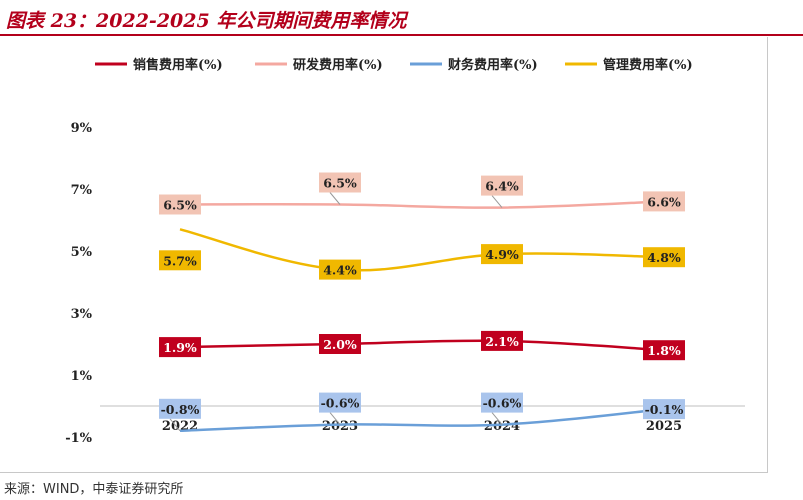  I want to click on data-label-finance: -0.8%, so click(180, 409).